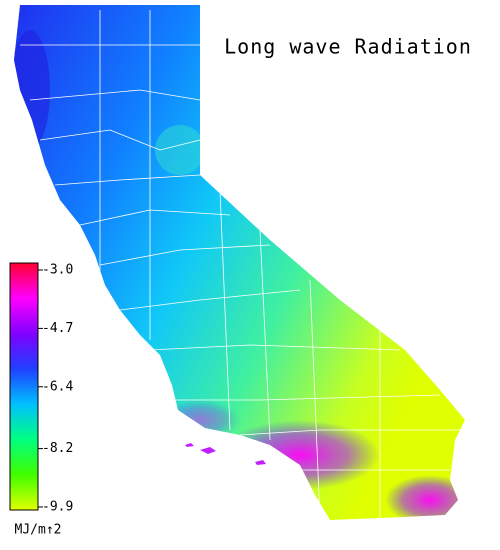 The height and width of the screenshot is (550, 500). I want to click on colorbar: -3.0 -4.7 -6.4 -8.2 -9.9, so click(41, 388).